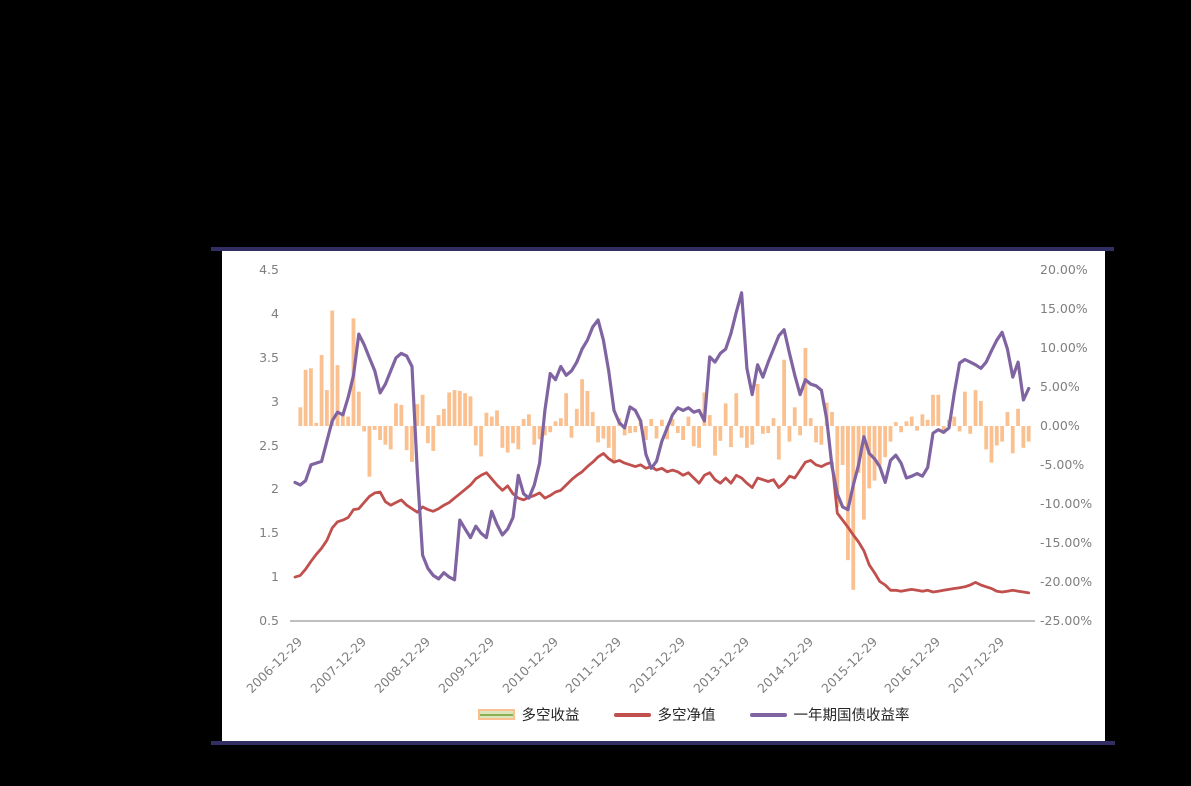 This screenshot has width=1191, height=786. I want to click on legend-item-bar-series: 多空收益, so click(528, 714).